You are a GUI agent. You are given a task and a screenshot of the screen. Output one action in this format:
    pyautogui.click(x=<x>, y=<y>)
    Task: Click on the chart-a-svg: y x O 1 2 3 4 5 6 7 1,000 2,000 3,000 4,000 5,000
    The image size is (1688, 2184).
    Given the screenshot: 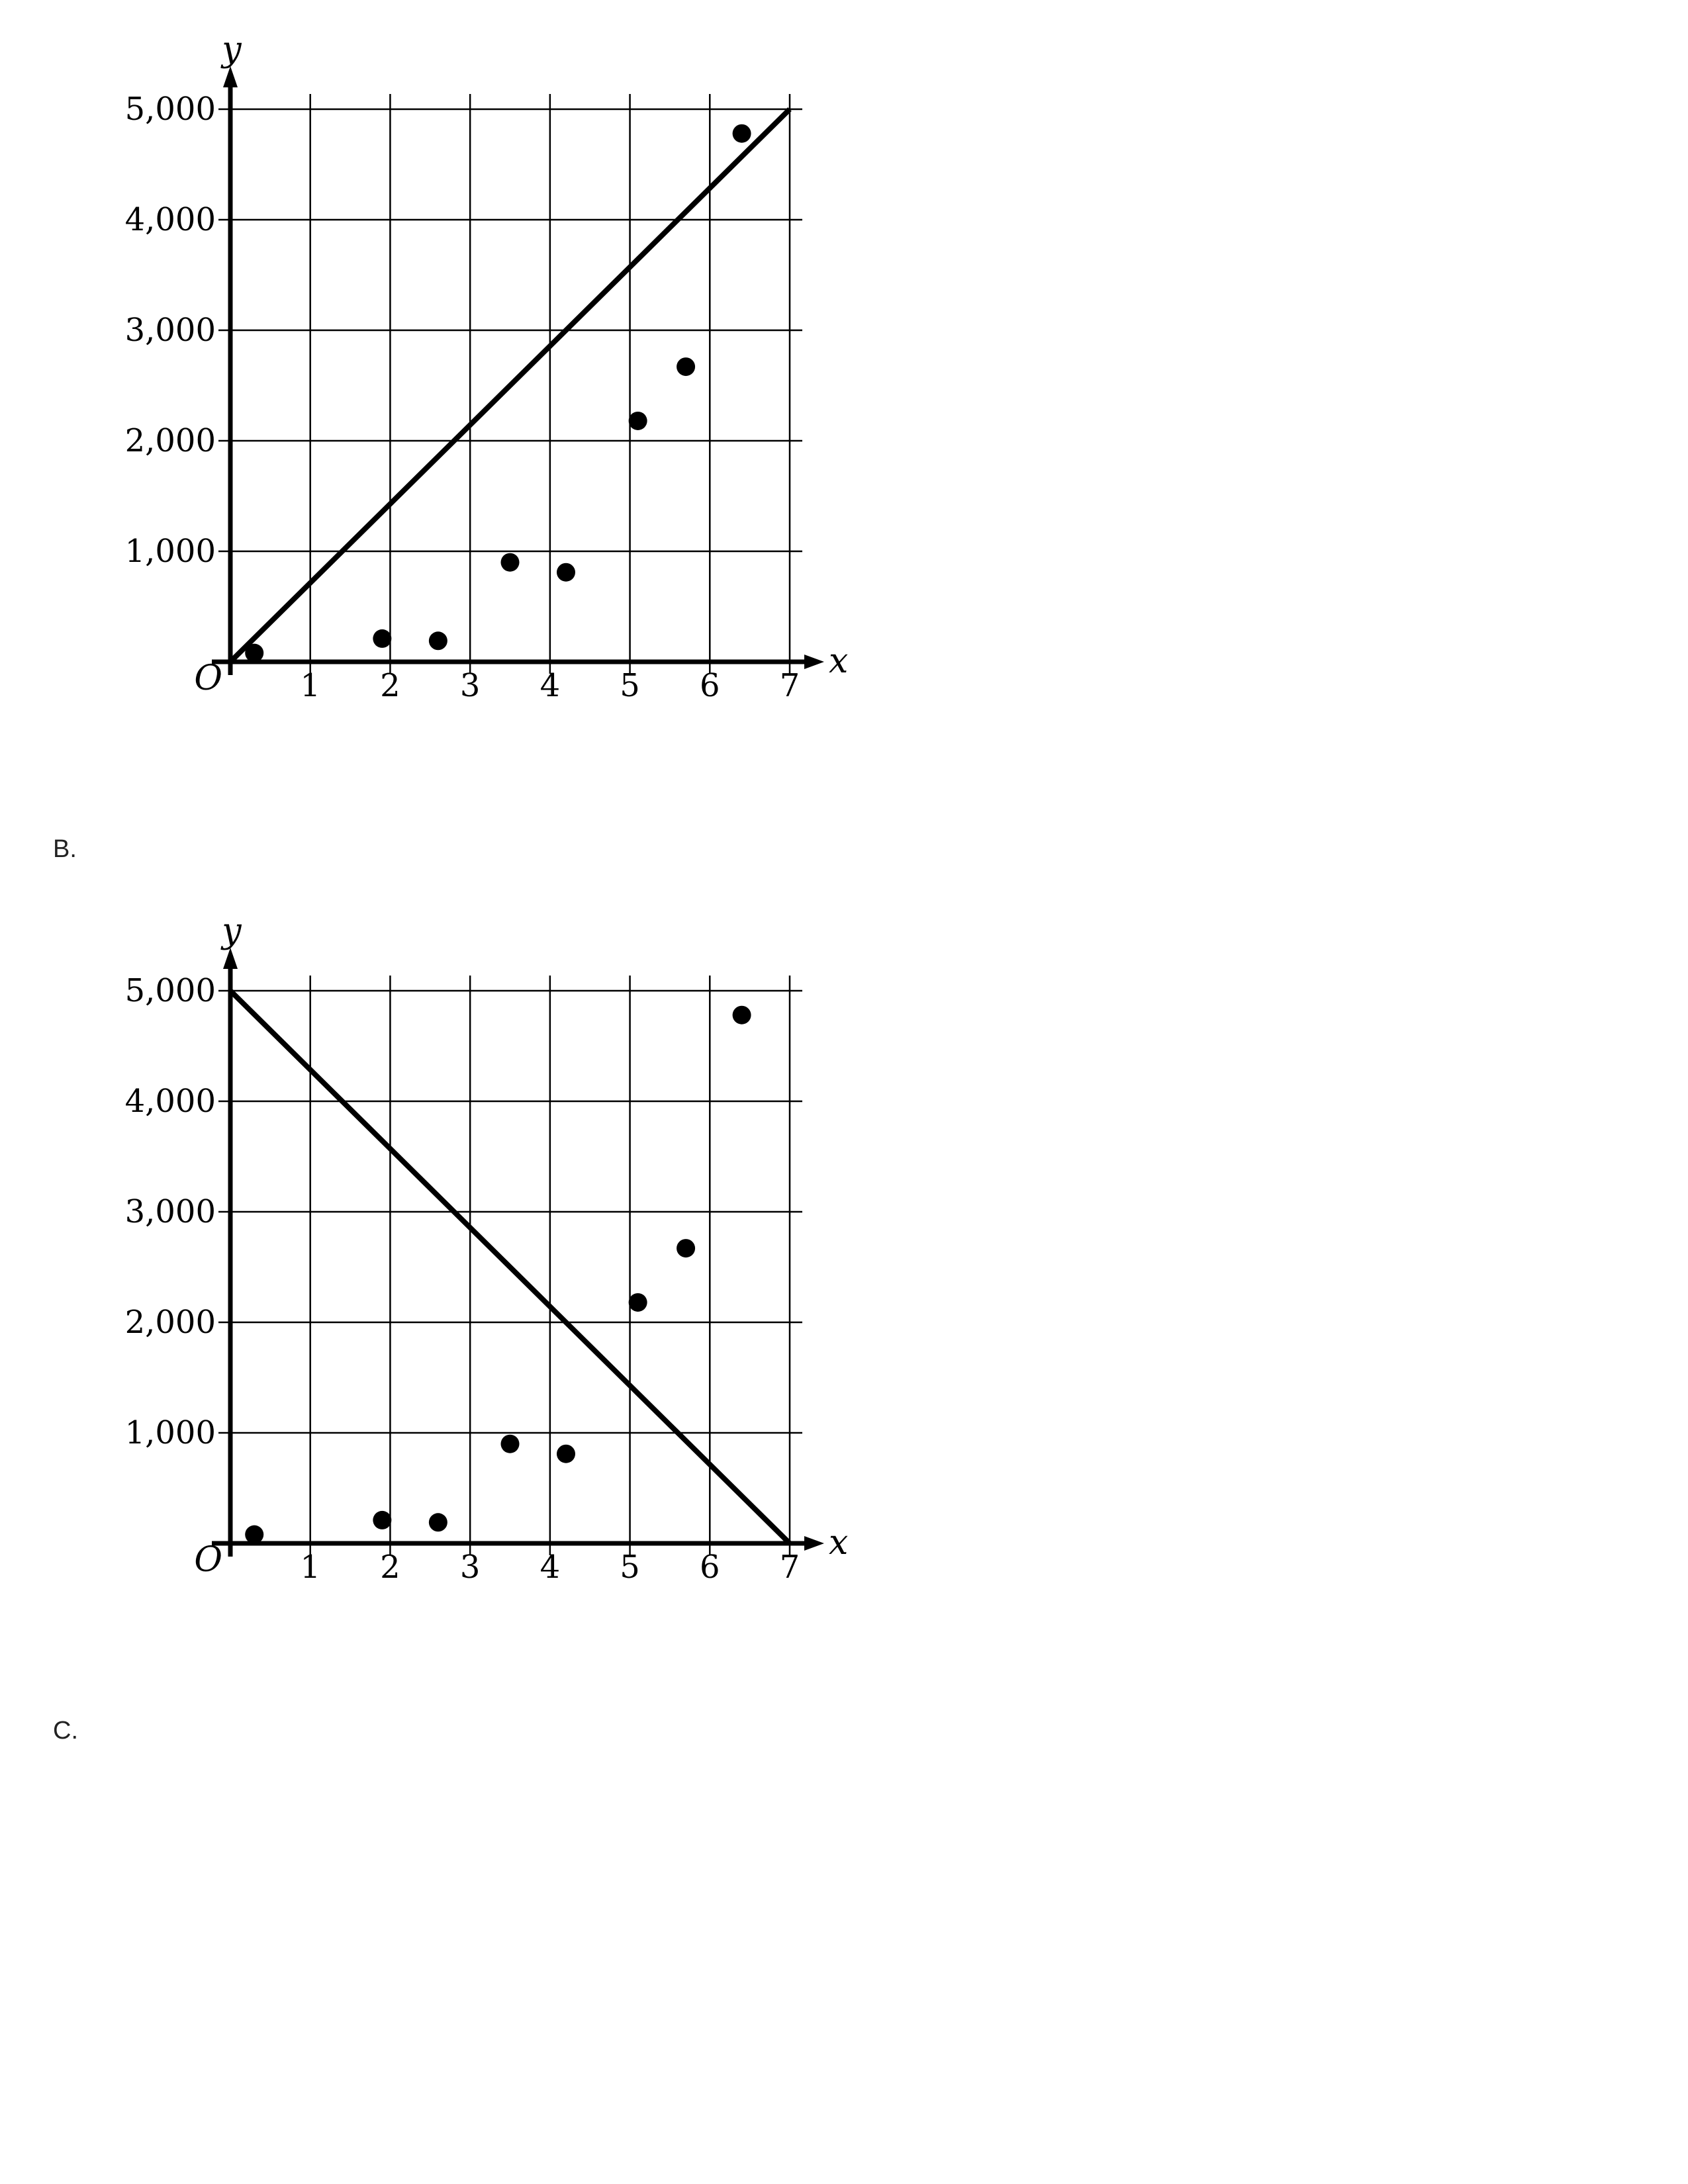 What is the action you would take?
    pyautogui.click(x=487, y=367)
    